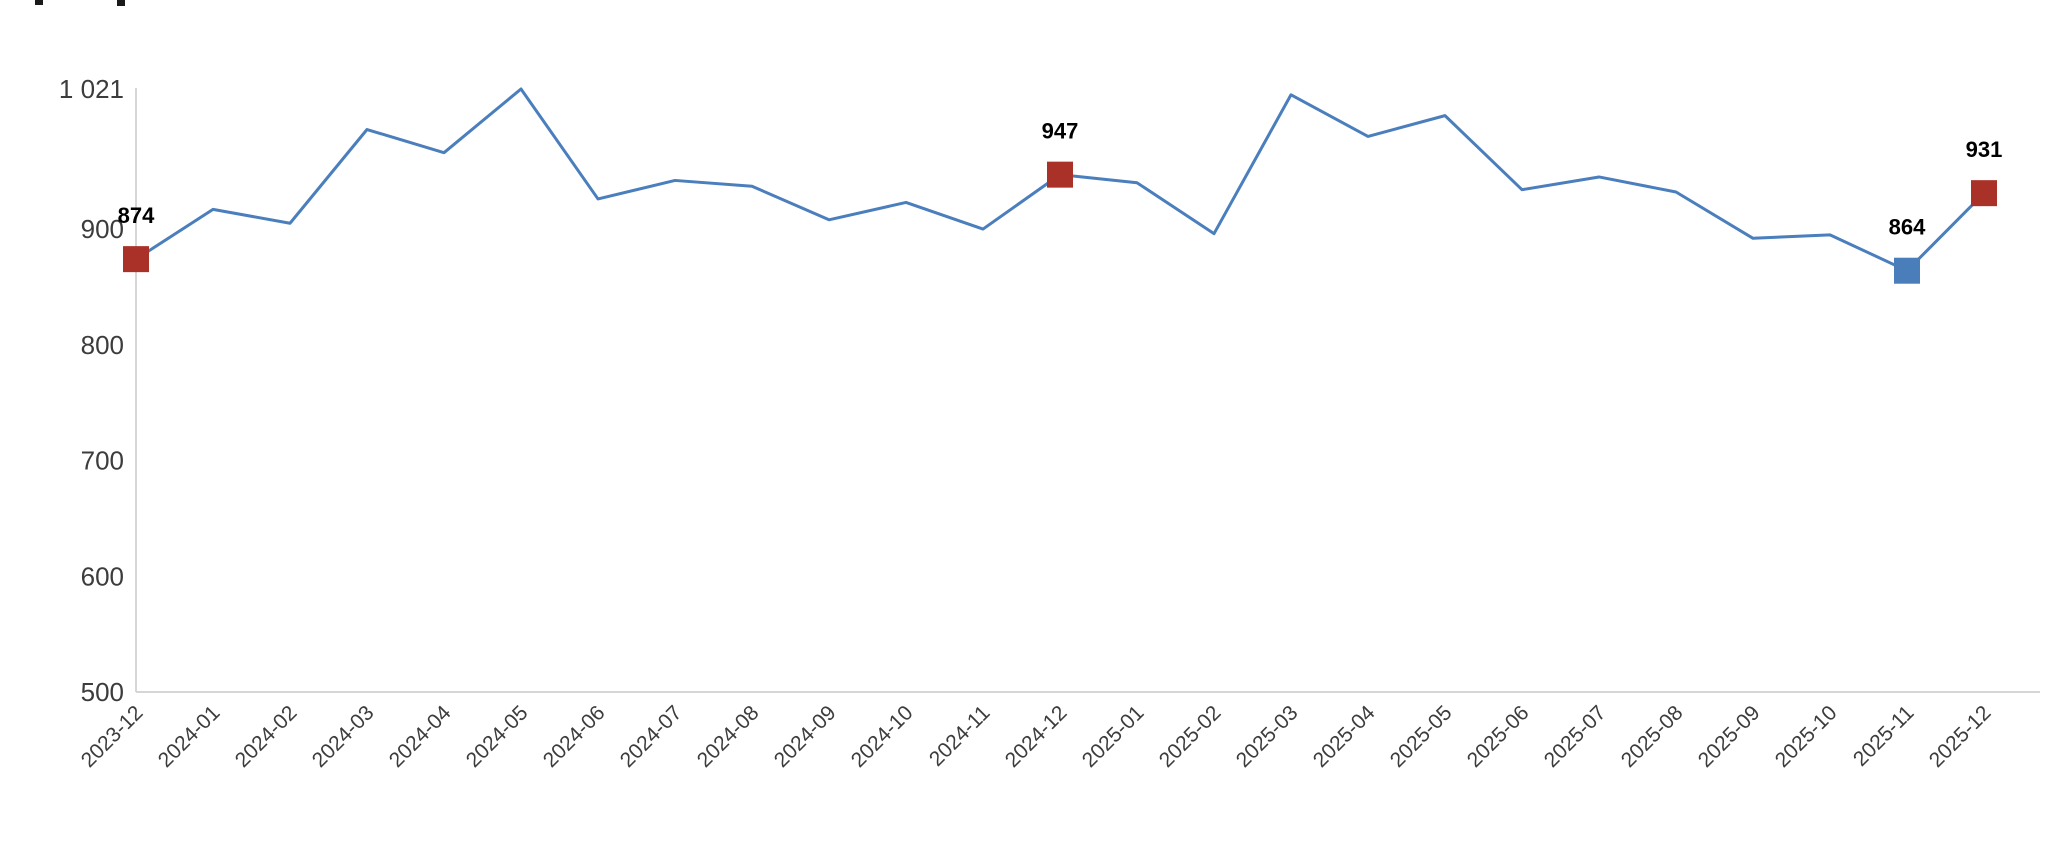 This screenshot has width=2052, height=854. I want to click on x-tick-label: 2024-04, so click(420, 736).